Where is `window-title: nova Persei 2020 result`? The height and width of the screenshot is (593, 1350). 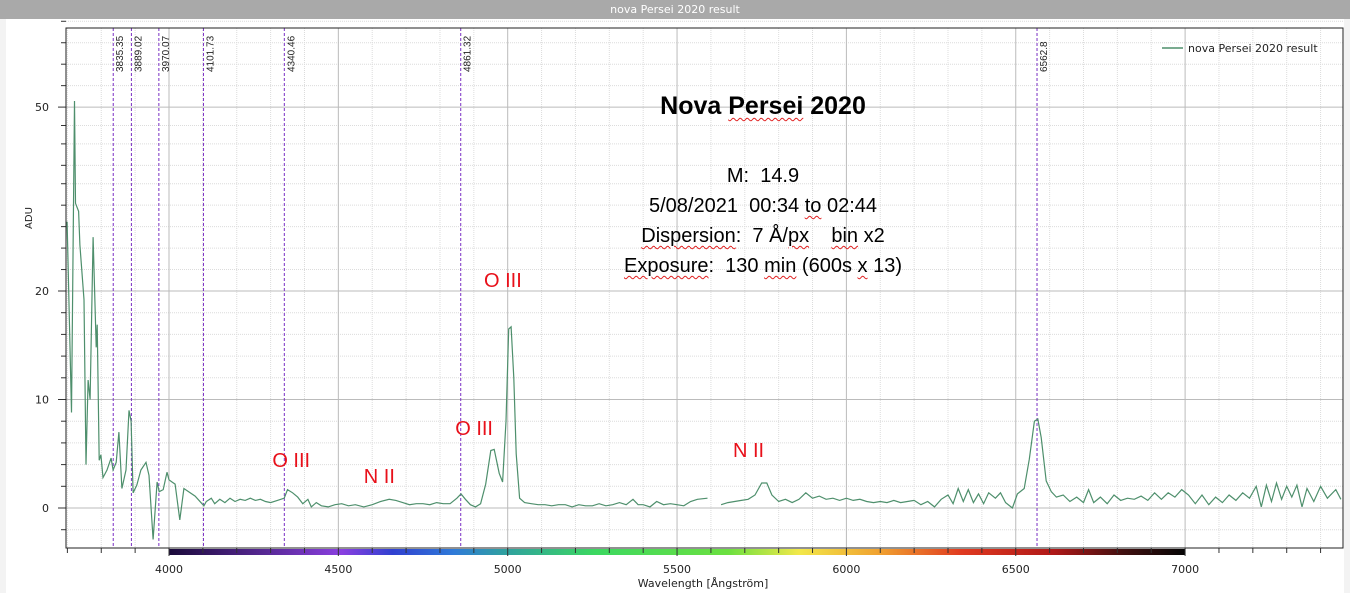
window-title: nova Persei 2020 result is located at coordinates (675, 9).